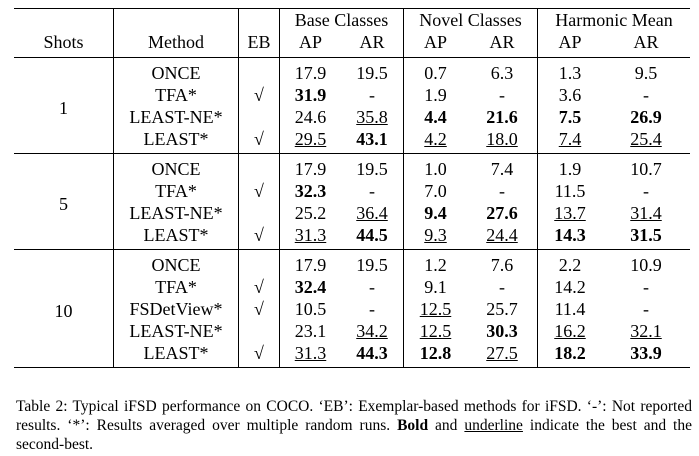  I want to click on value-text: 25.7, so click(502, 309).